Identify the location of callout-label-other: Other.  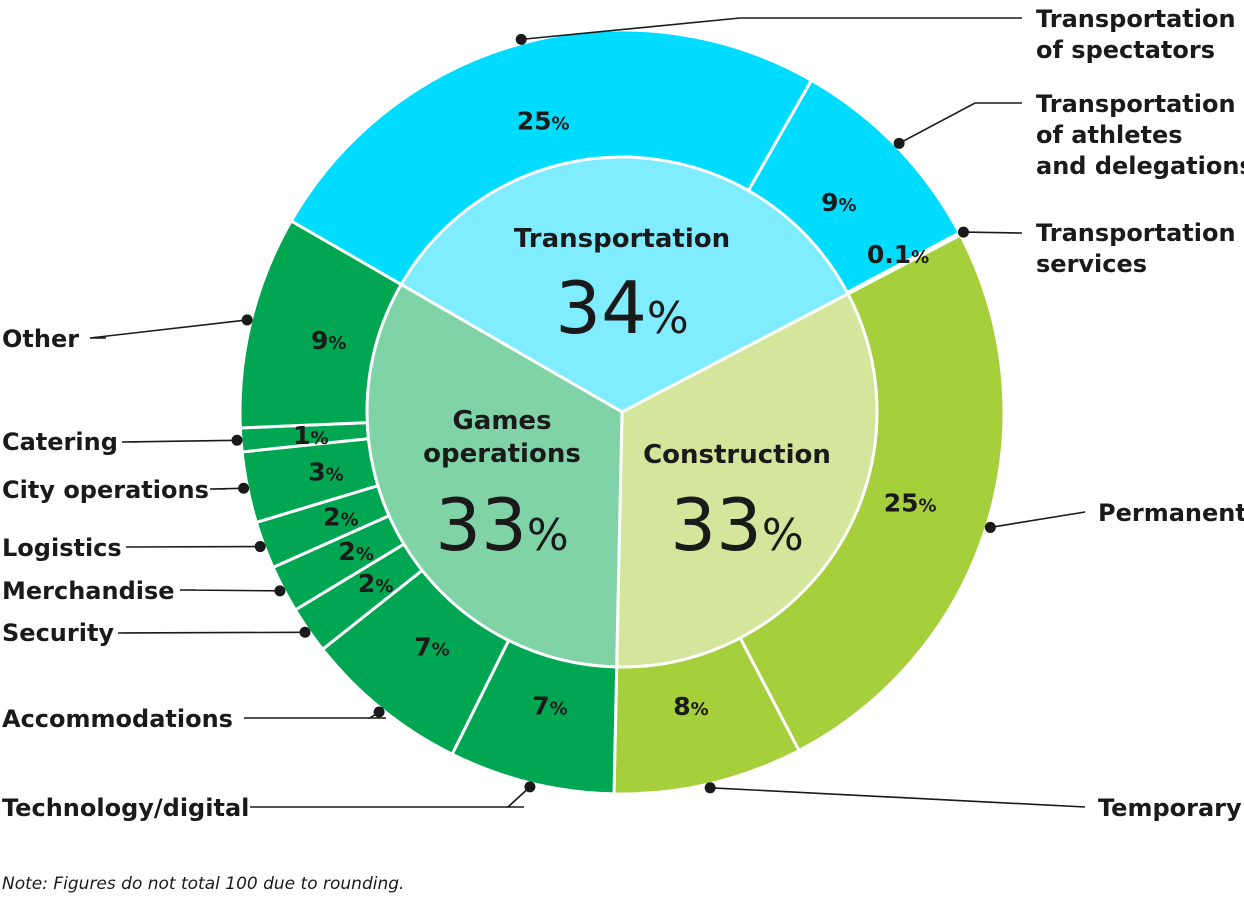
(40, 339).